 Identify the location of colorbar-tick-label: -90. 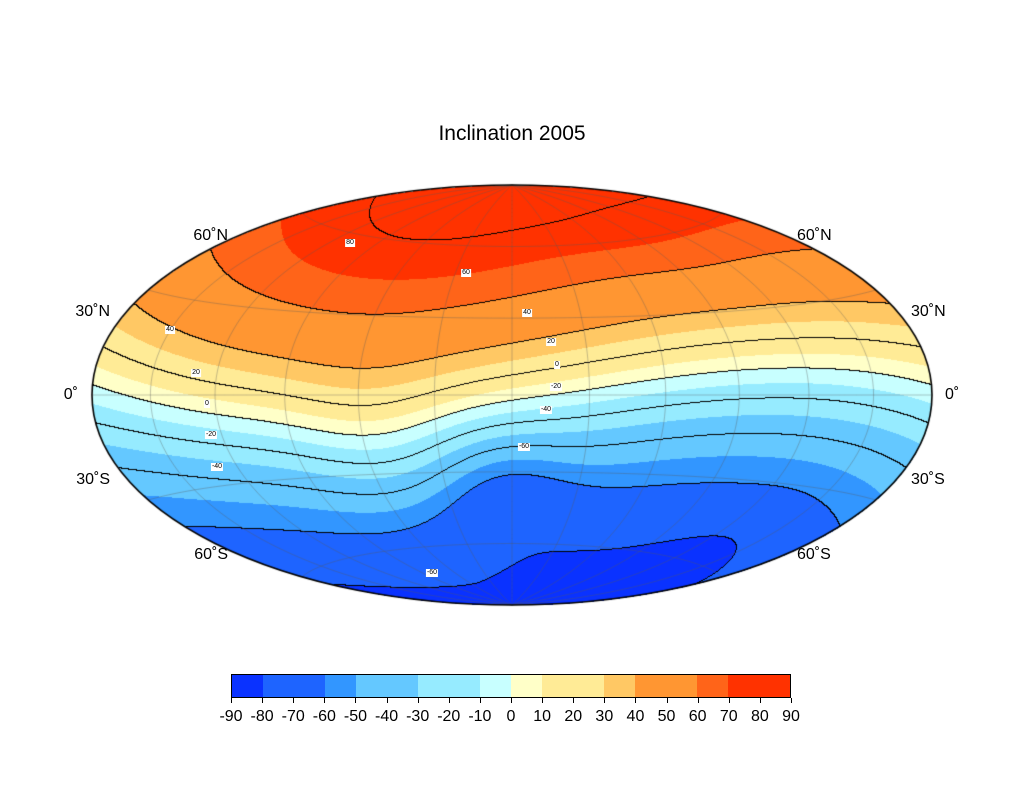
(231, 716).